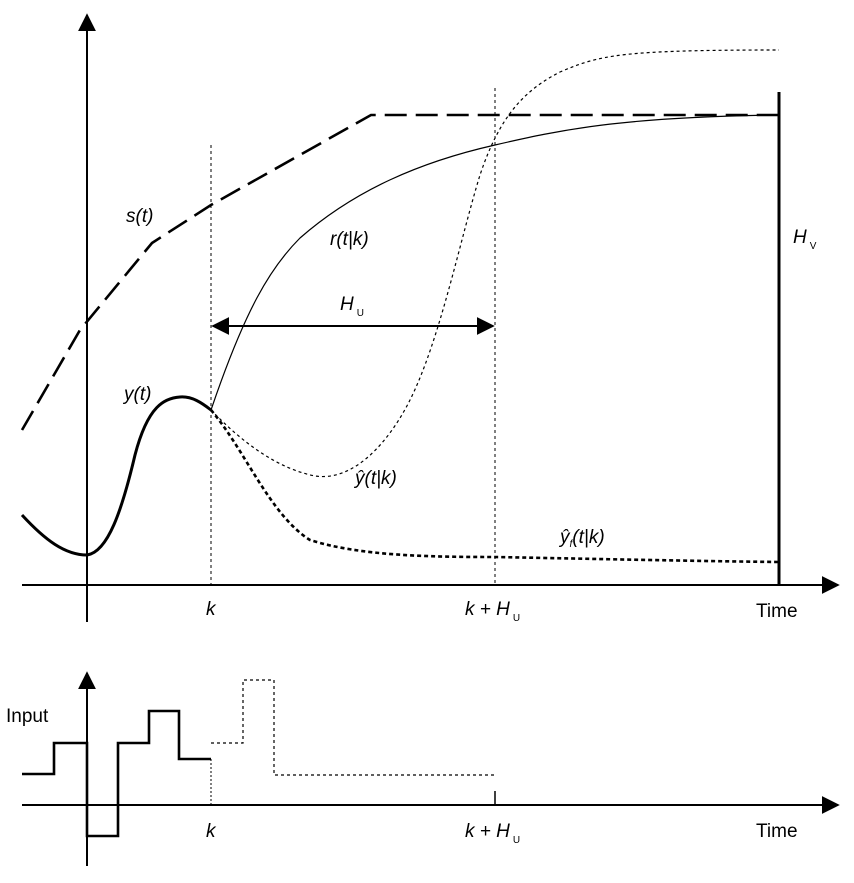 This screenshot has height=883, width=854. I want to click on lower-k-tick: k, so click(211, 831).